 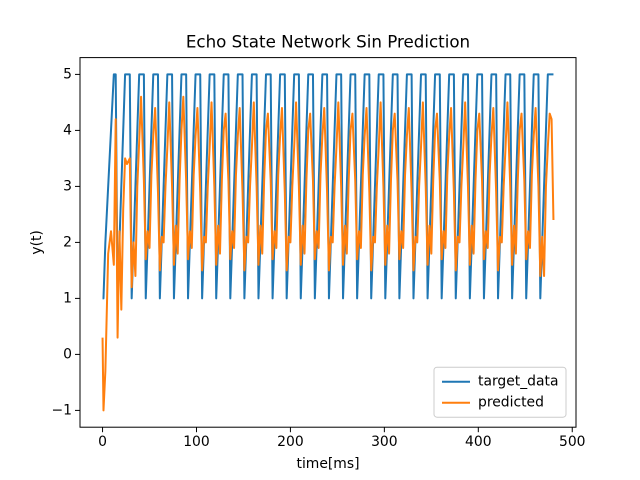 I want to click on y-tick-label: 1, so click(x=67, y=298).